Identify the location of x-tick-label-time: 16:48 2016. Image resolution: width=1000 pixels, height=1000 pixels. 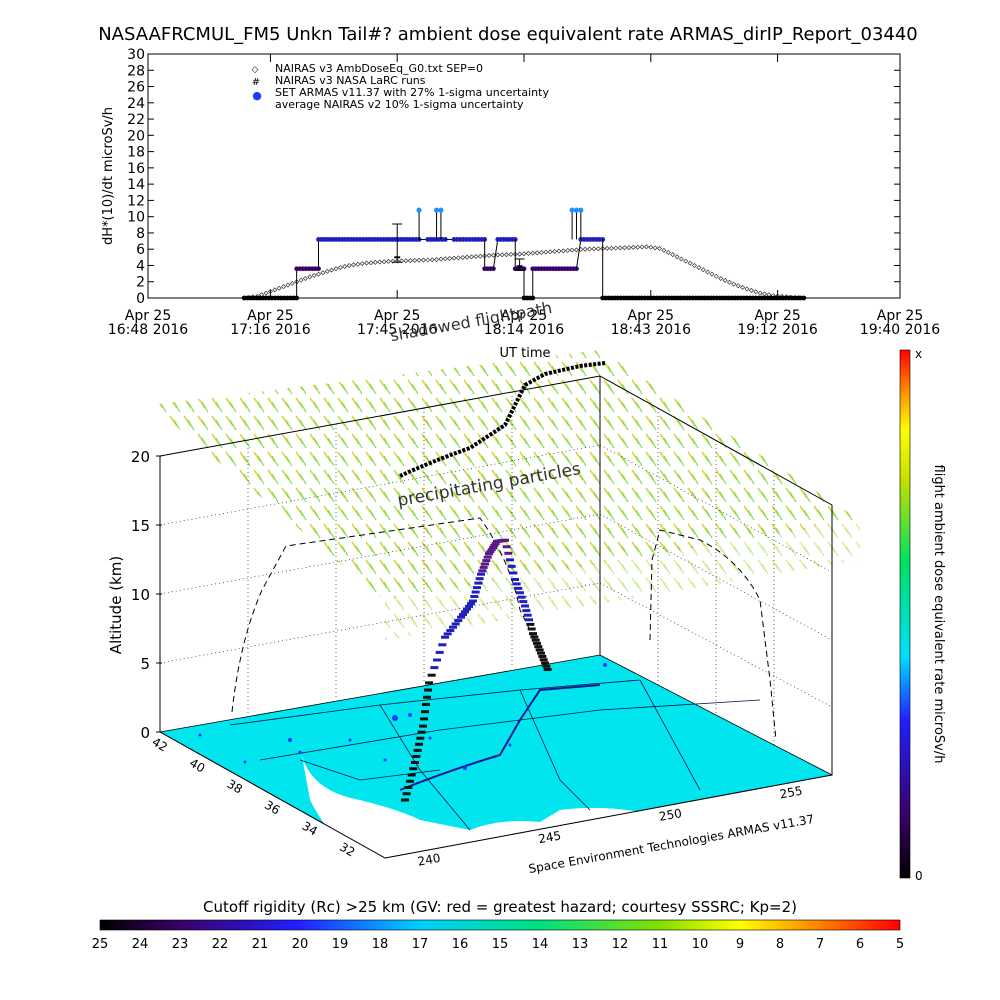
(148, 330).